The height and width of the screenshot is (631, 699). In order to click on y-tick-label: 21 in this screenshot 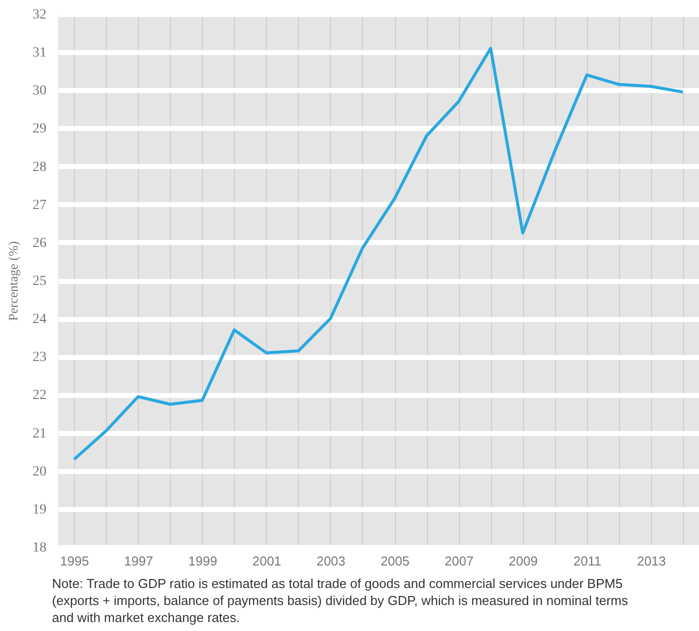, I will do `click(39, 434)`.